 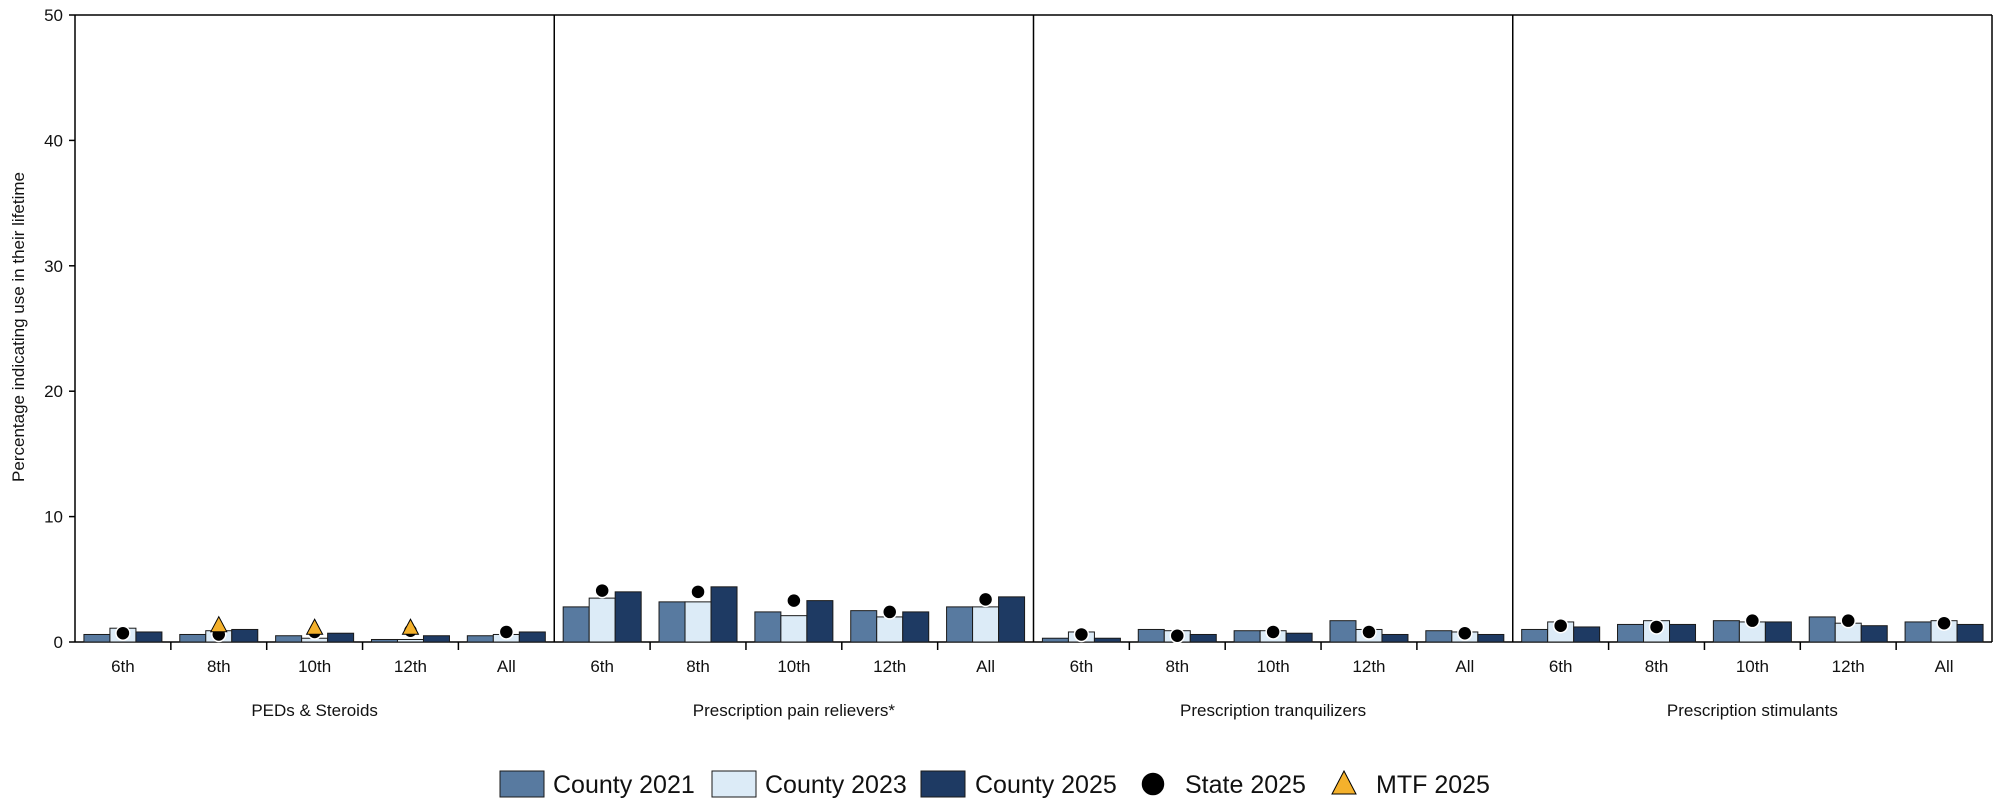 I want to click on group-label: Prescription pain relievers*, so click(x=794, y=710).